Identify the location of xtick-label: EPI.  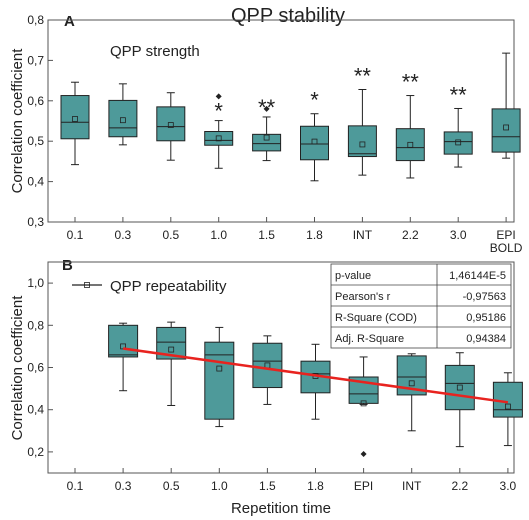
(363, 486).